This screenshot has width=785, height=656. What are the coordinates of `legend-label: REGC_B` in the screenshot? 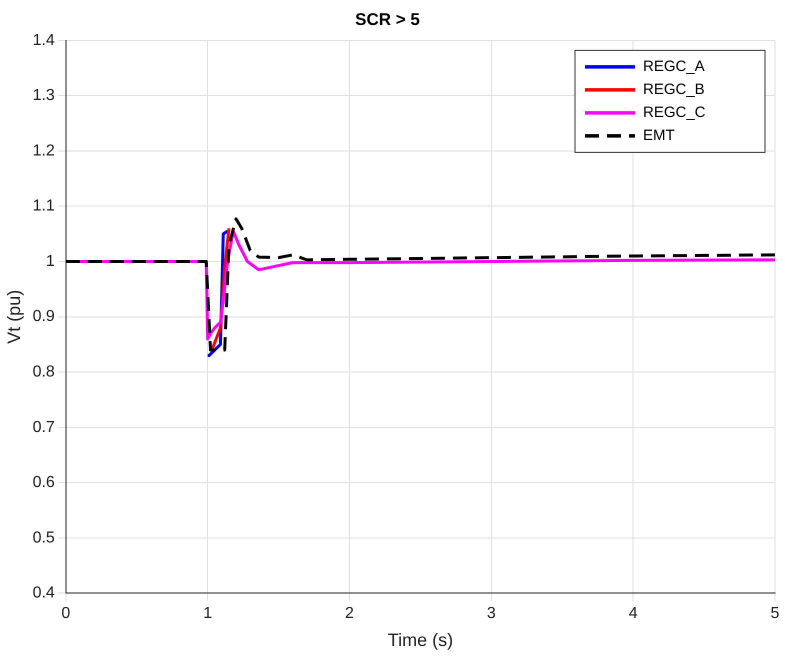 It's located at (674, 89).